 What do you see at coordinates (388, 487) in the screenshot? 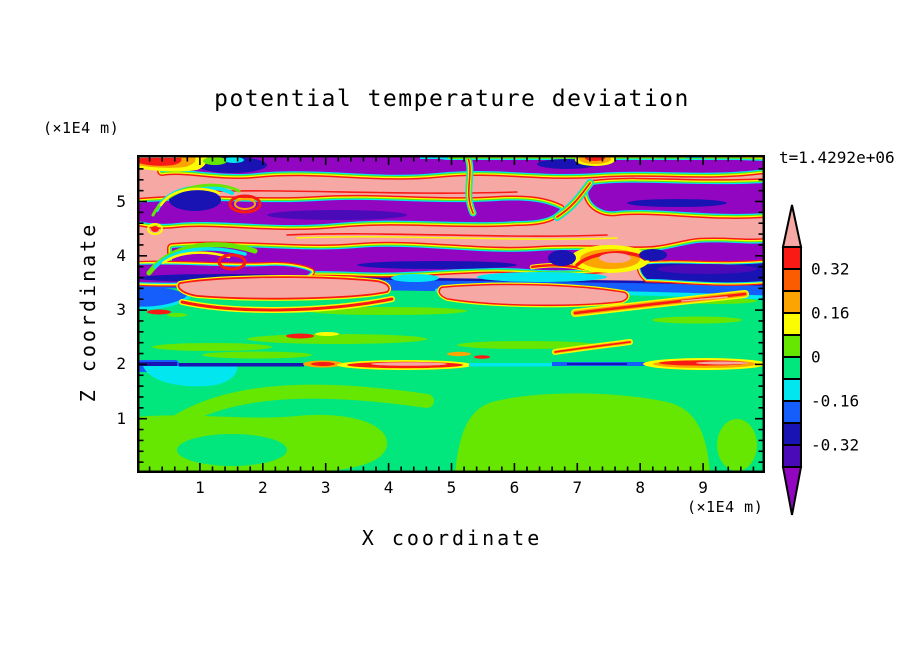
I see `x-tick-label: 4` at bounding box center [388, 487].